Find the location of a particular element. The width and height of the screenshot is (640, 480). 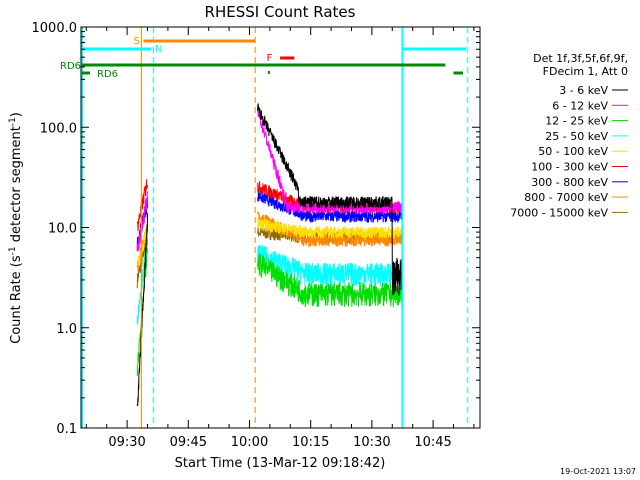

x-tick-label: 10:30 is located at coordinates (371, 442).